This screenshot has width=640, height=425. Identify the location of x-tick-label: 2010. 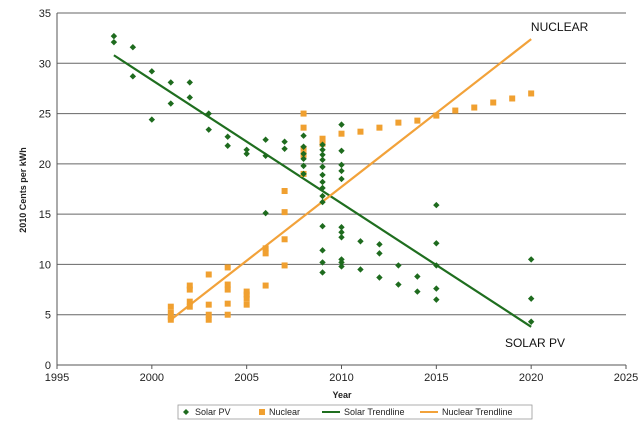
(341, 378).